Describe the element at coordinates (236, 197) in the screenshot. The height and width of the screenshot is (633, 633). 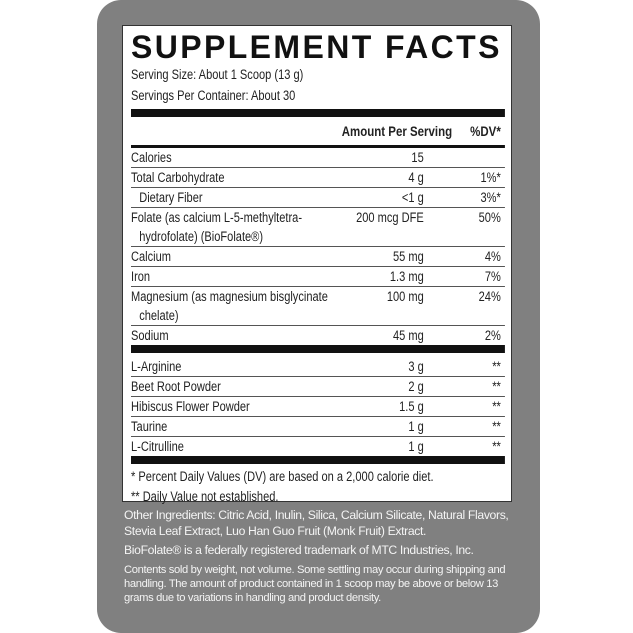
I see `nutrient-name: Dietary Fiber` at that location.